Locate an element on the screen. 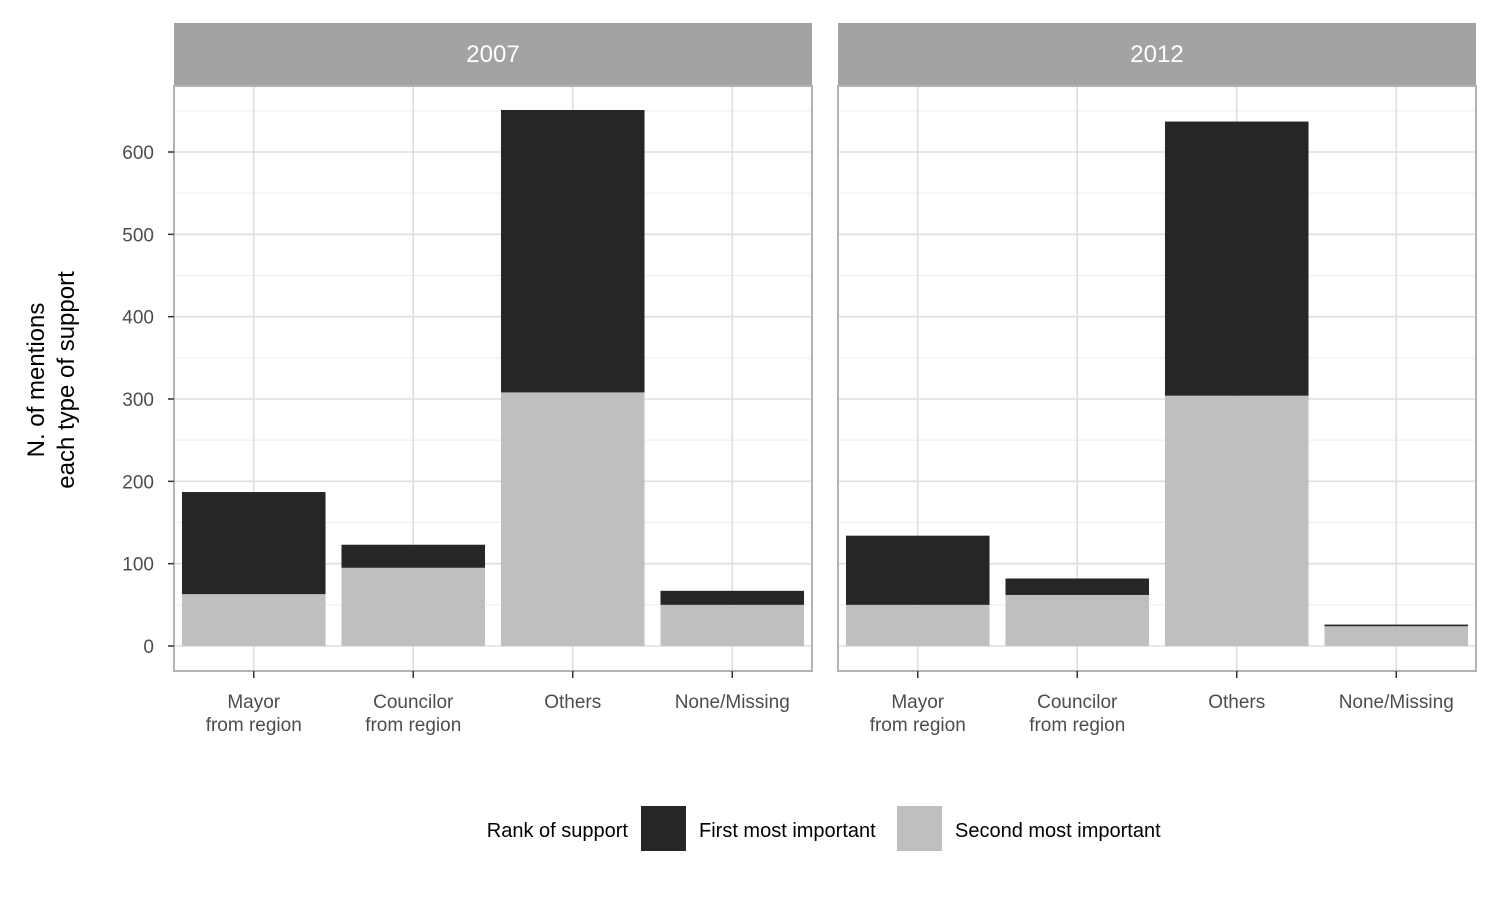 The width and height of the screenshot is (1500, 900). y-tick-label: 400 is located at coordinates (138, 318).